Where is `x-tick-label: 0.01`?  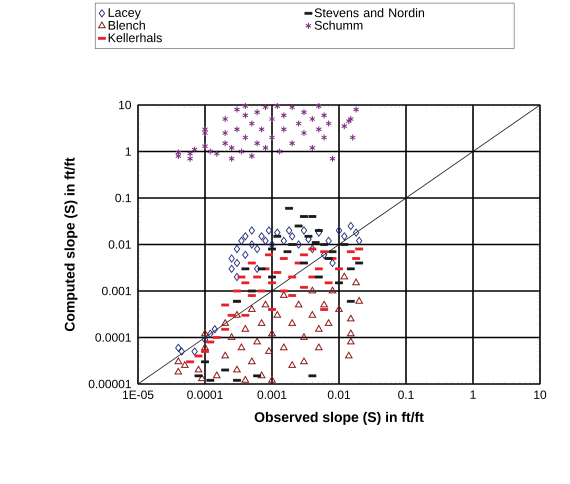
x-tick-label: 0.01 is located at coordinates (339, 394).